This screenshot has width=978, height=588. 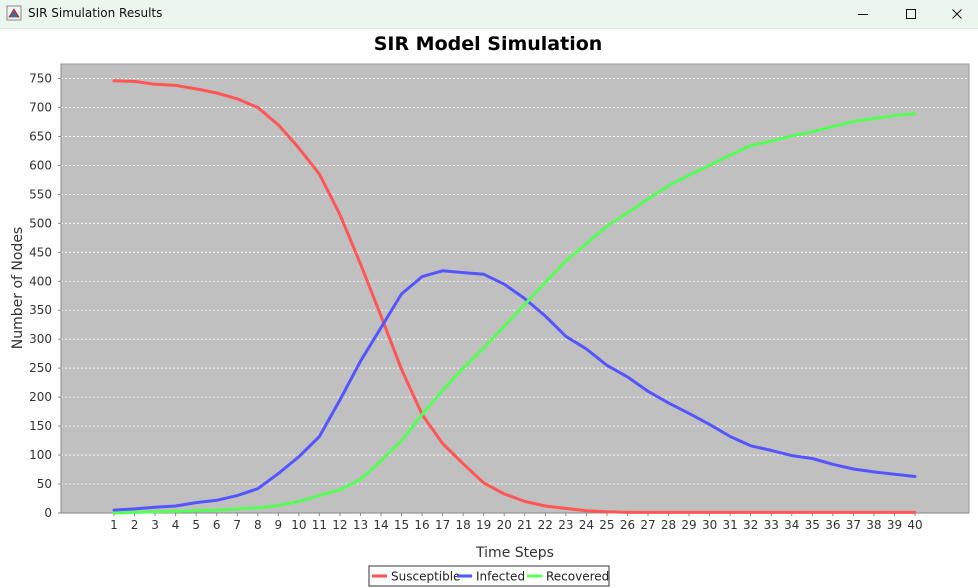 I want to click on window-title: SIR Simulation Results, so click(x=95, y=13).